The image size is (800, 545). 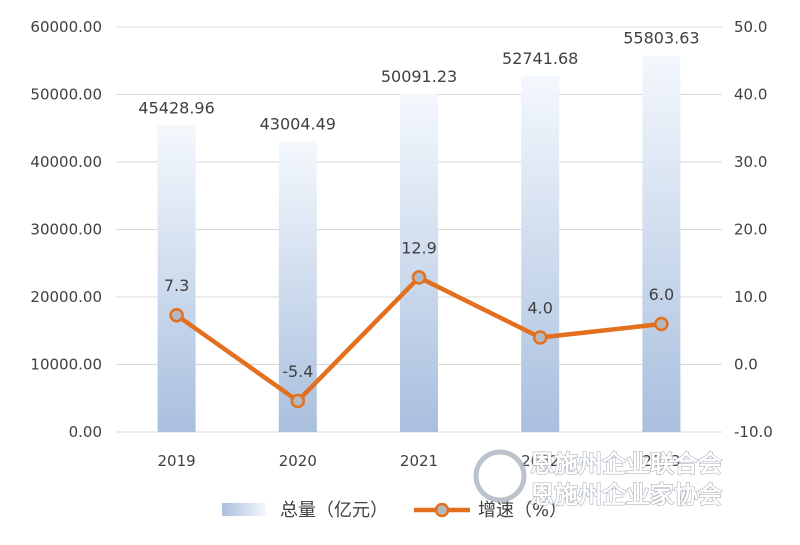 I want to click on left-axis-tick-label: 10000.00, so click(x=66, y=365).